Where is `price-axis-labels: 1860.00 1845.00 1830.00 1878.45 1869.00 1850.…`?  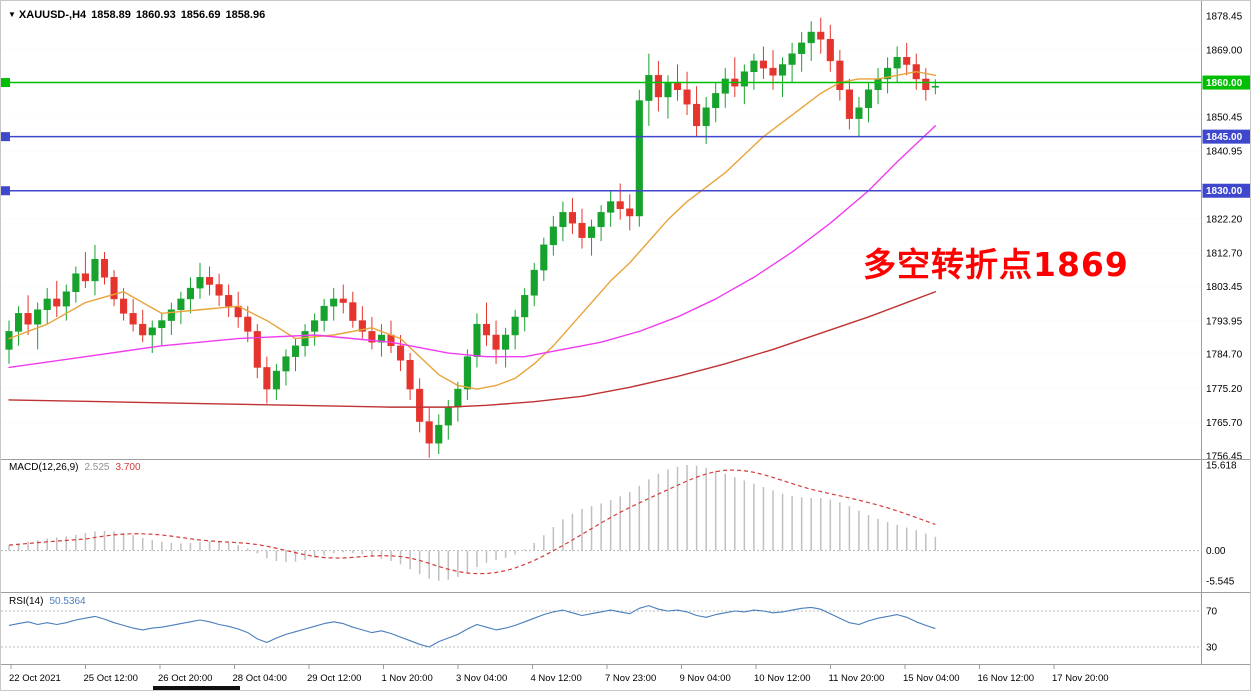
price-axis-labels: 1860.00 1845.00 1830.00 1878.45 1869.00 1850.… is located at coordinates (1226, 237).